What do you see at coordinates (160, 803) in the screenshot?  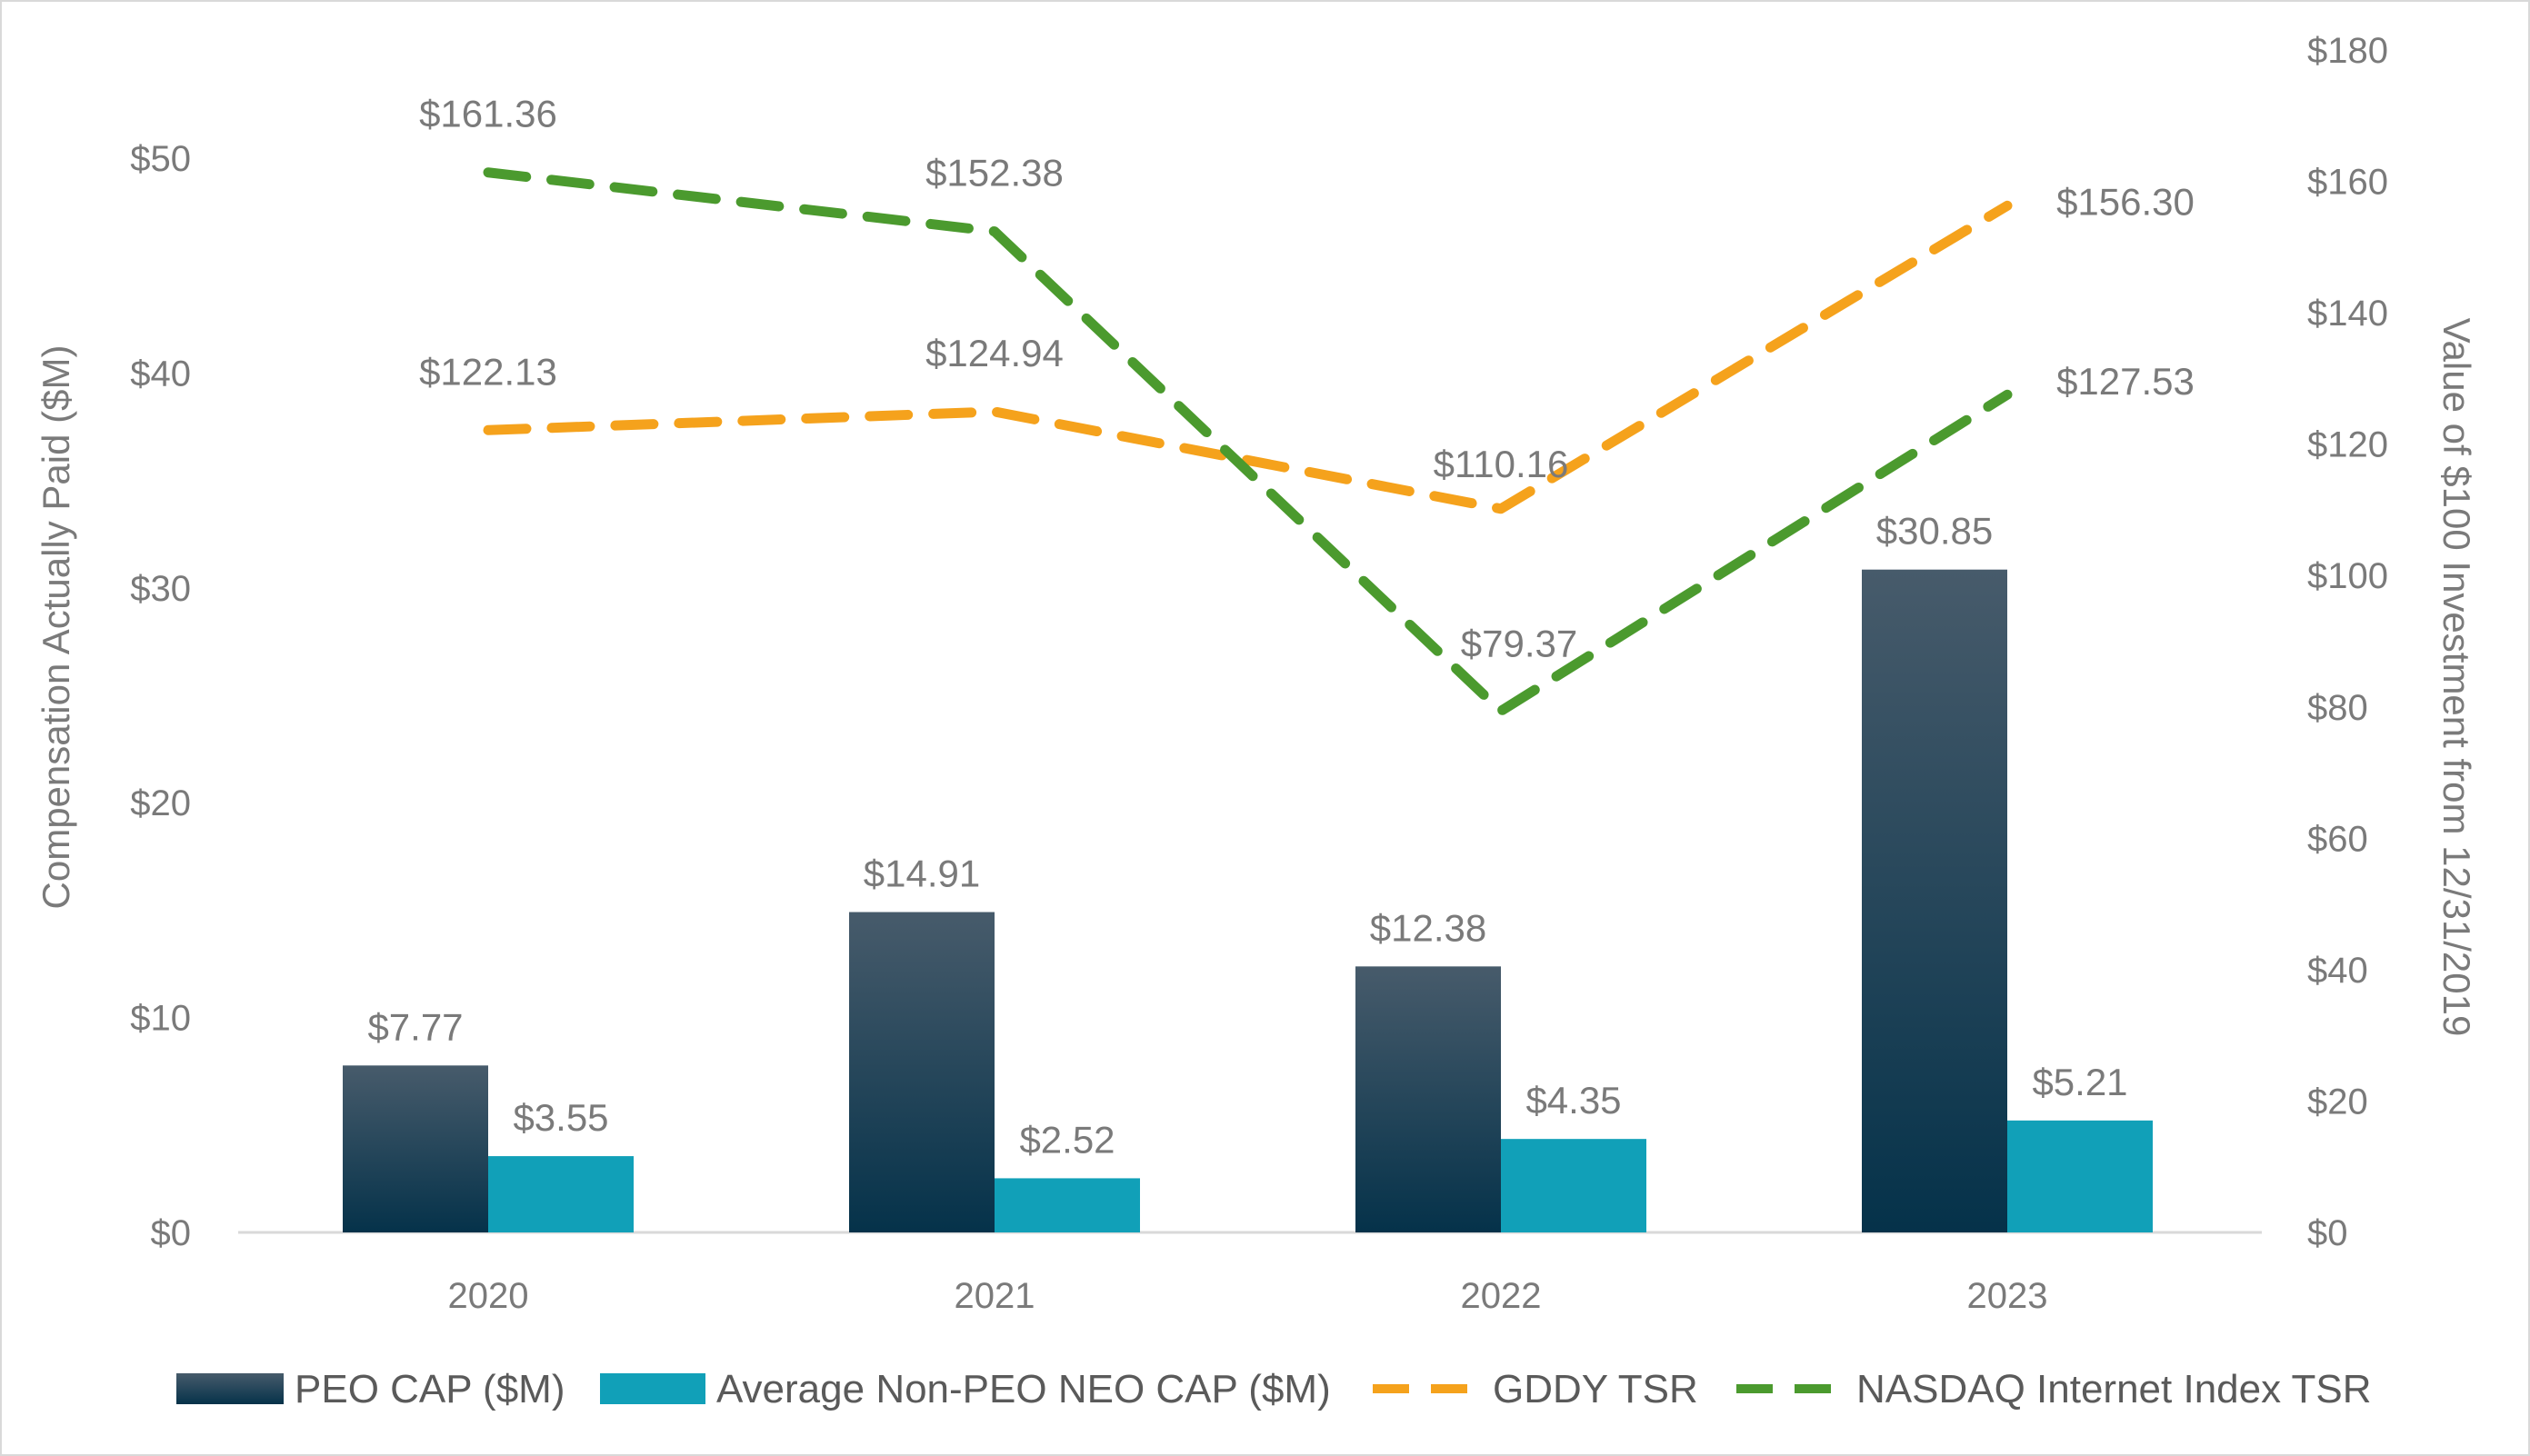 I see `left-tick-label: $20` at bounding box center [160, 803].